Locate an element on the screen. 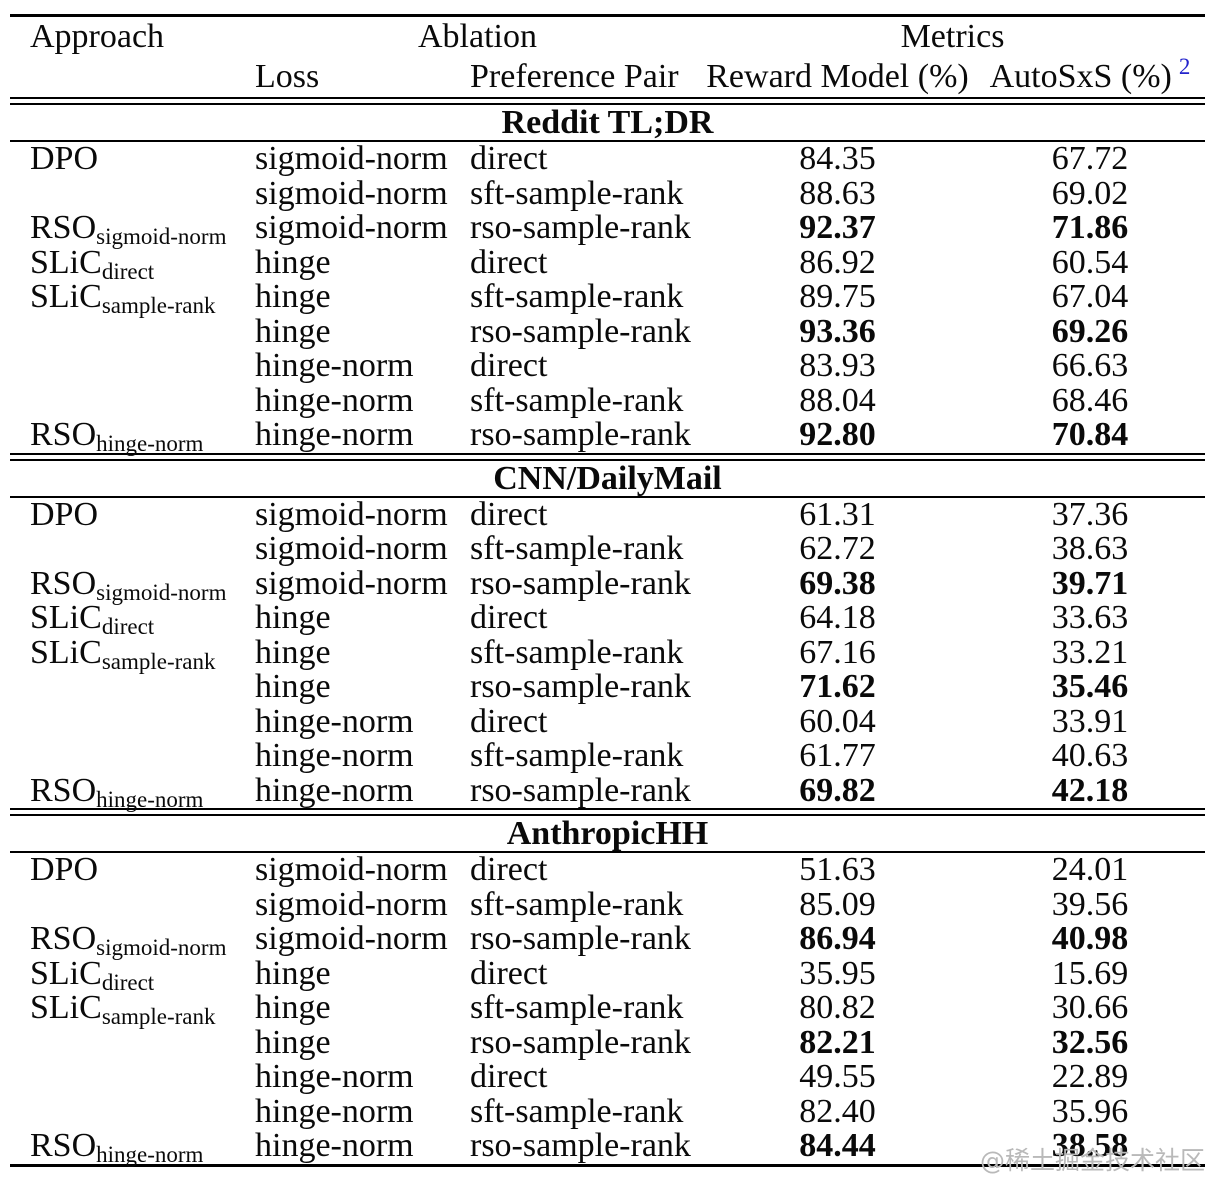  cell-reward-model: 92.37 is located at coordinates (837, 227).